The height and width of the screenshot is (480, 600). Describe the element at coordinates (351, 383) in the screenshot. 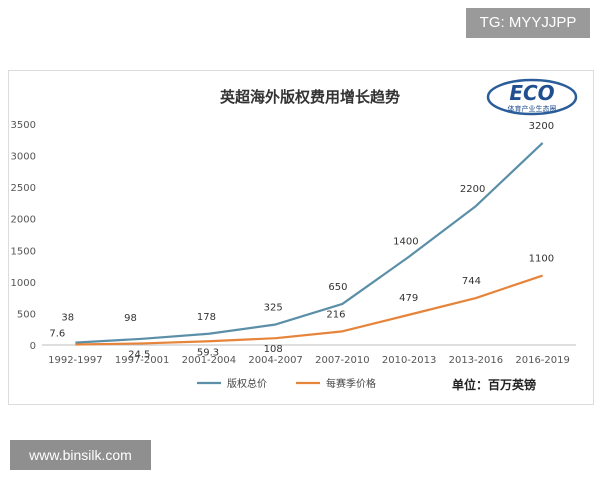

I see `legend-label: 每赛季价格` at that location.